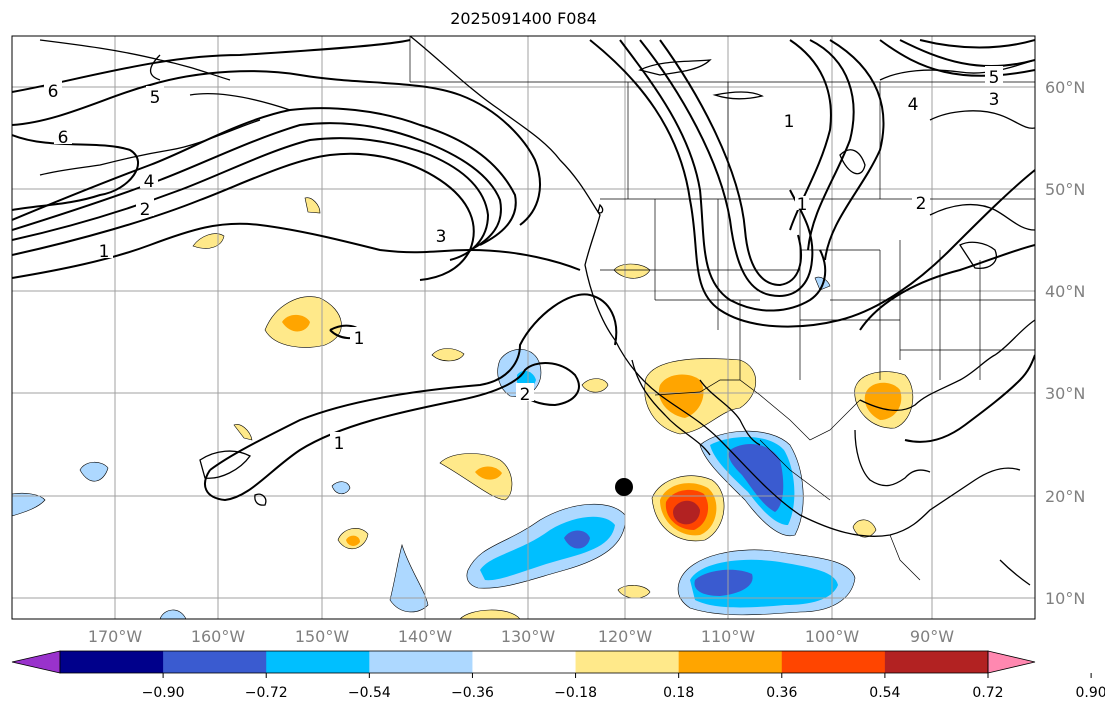 The width and height of the screenshot is (1105, 712). What do you see at coordinates (832, 636) in the screenshot?
I see `lon-label: 100°W` at bounding box center [832, 636].